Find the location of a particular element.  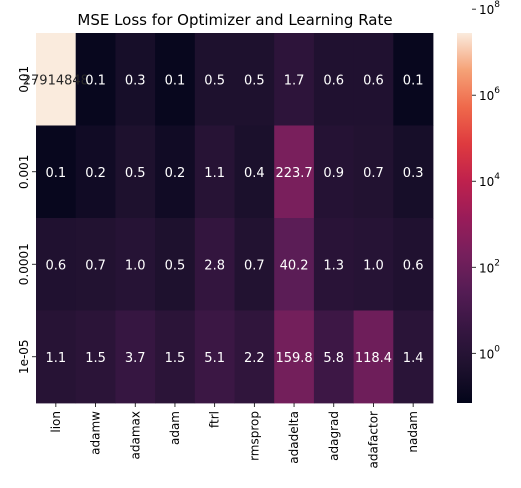

cell-label: 223.7 is located at coordinates (293, 173).